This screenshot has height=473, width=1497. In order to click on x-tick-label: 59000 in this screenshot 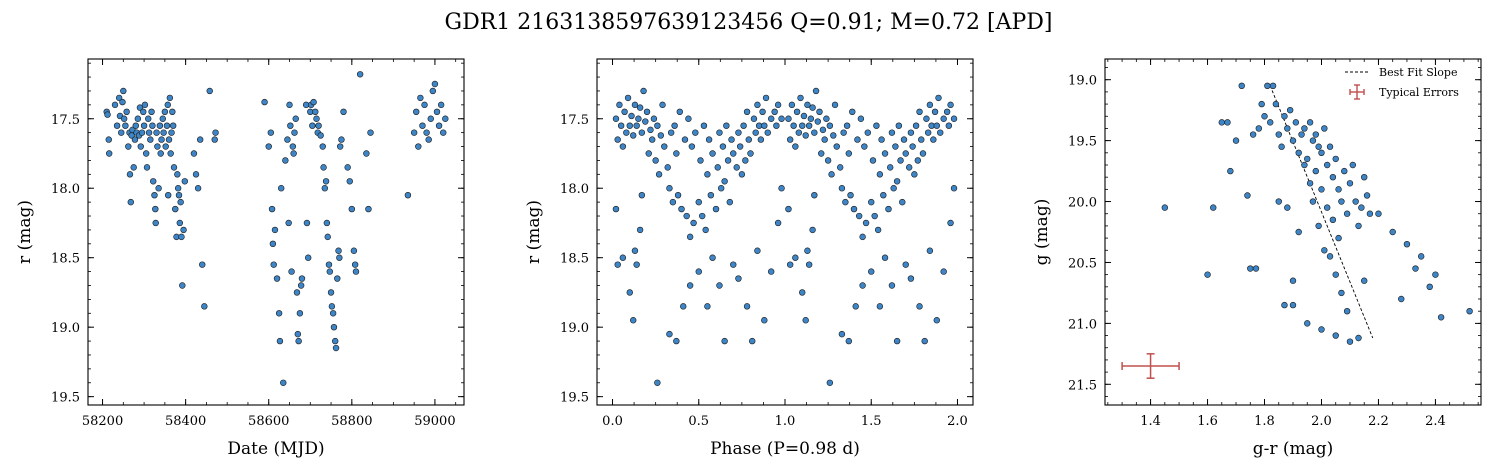, I will do `click(434, 421)`.